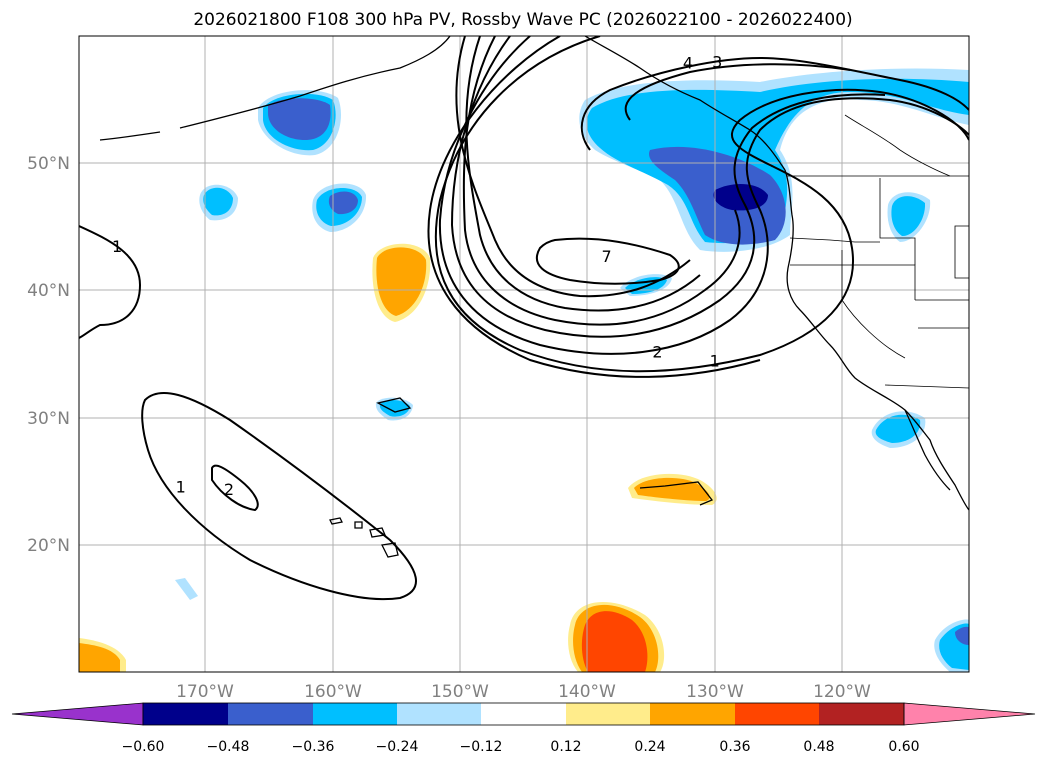 The width and height of the screenshot is (1047, 765). Describe the element at coordinates (333, 692) in the screenshot. I see `lon-tick-label: 160°W` at that location.